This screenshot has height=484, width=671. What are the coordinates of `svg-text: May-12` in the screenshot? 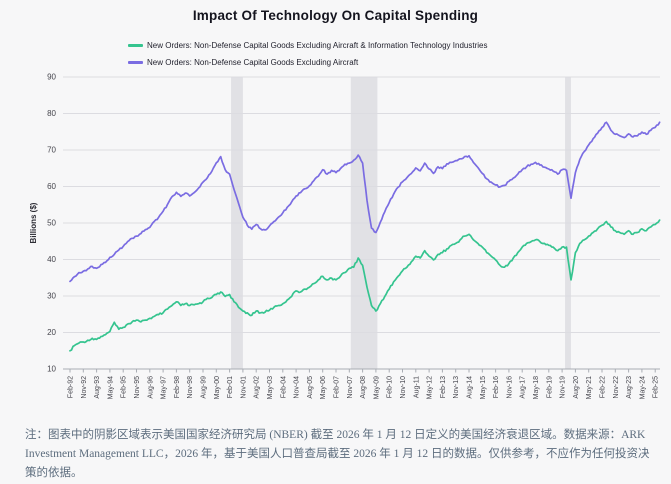 It's located at (430, 387).